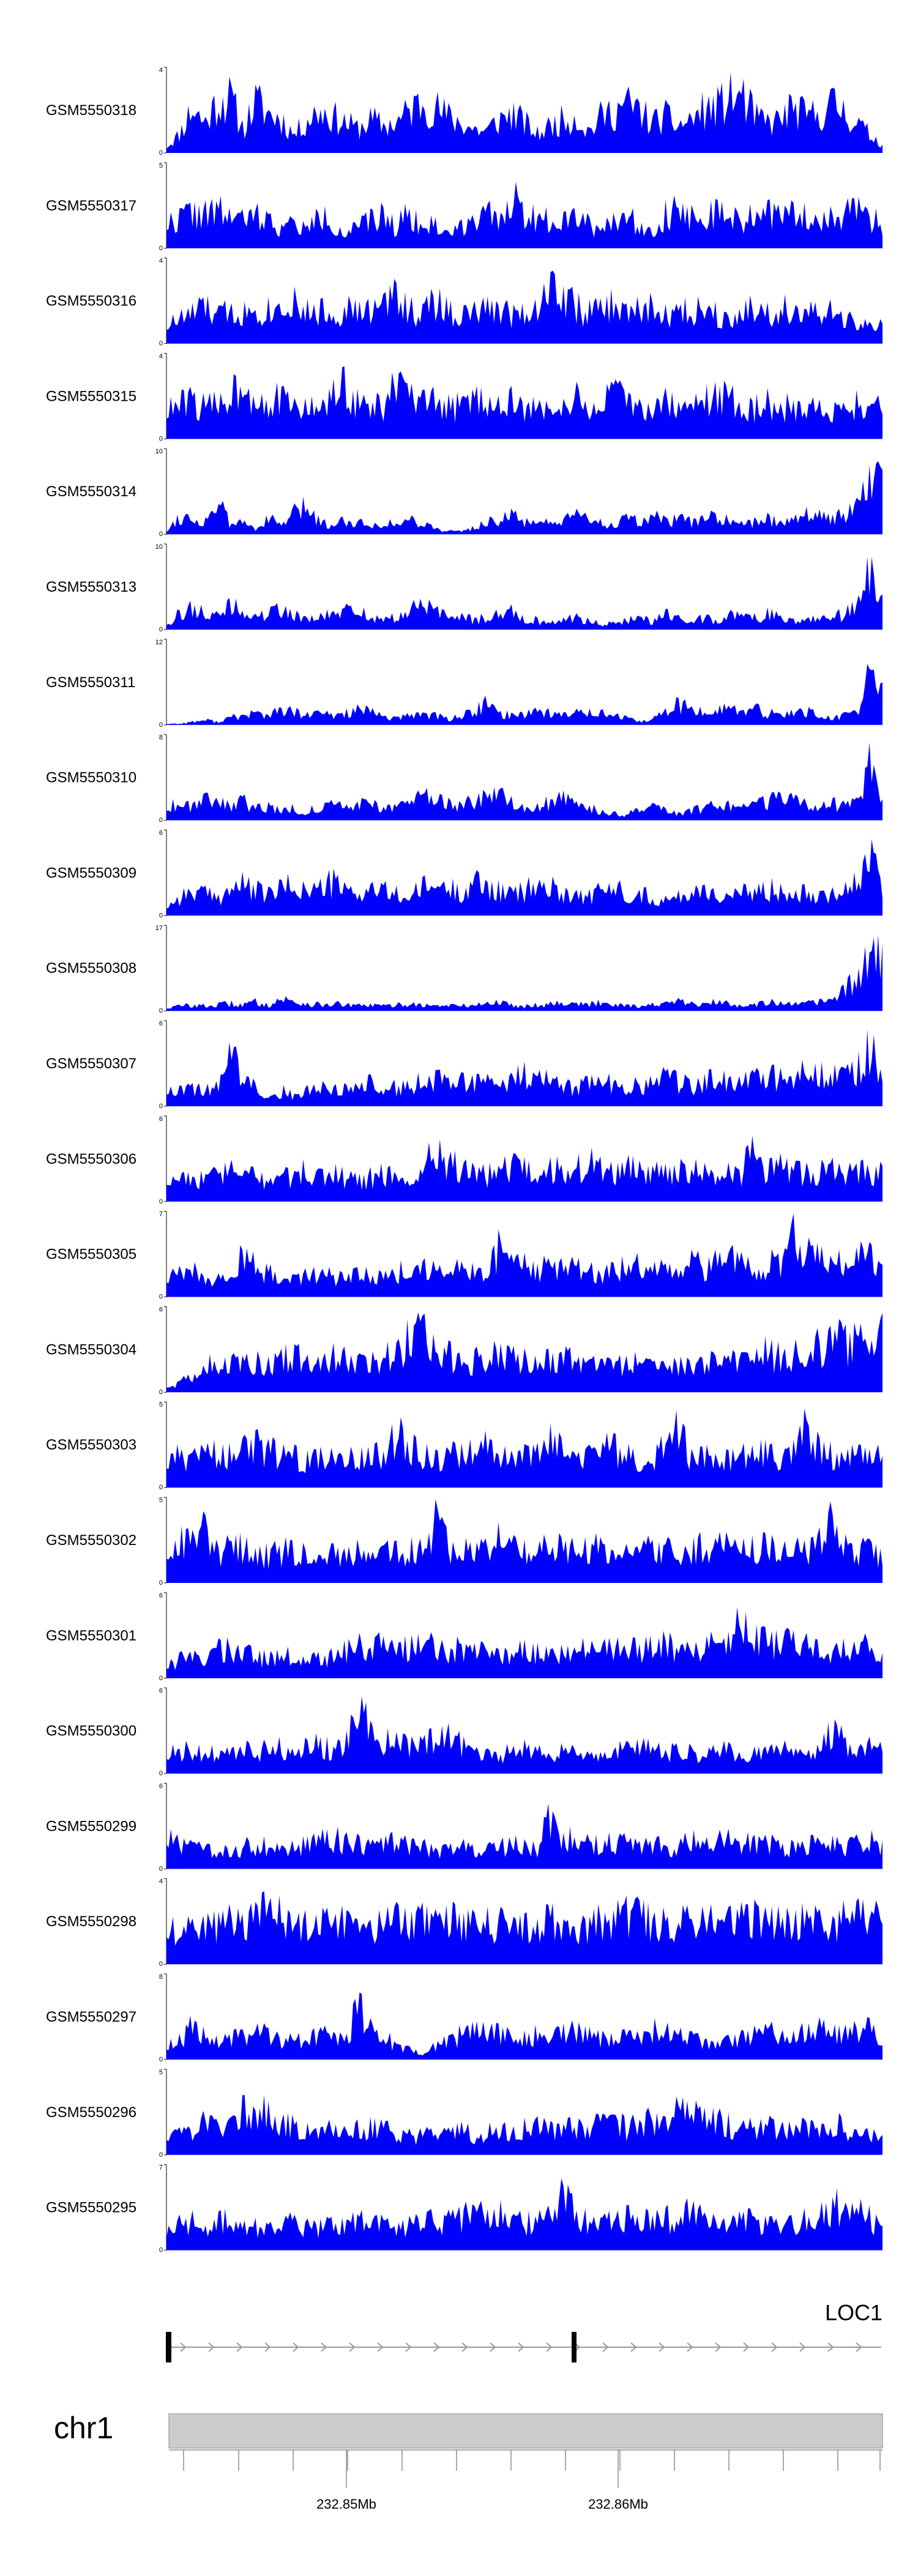  I want to click on track-GSM5550313: GSM5550313 10 0, so click(464, 588).